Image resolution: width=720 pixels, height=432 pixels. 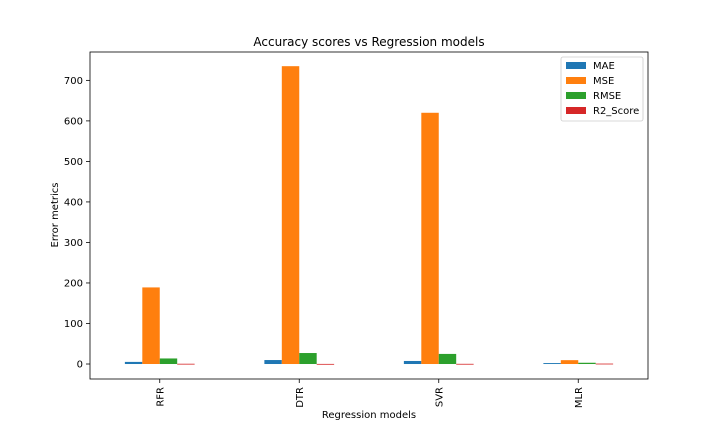 What do you see at coordinates (430, 238) in the screenshot?
I see `bar-mse-svr` at bounding box center [430, 238].